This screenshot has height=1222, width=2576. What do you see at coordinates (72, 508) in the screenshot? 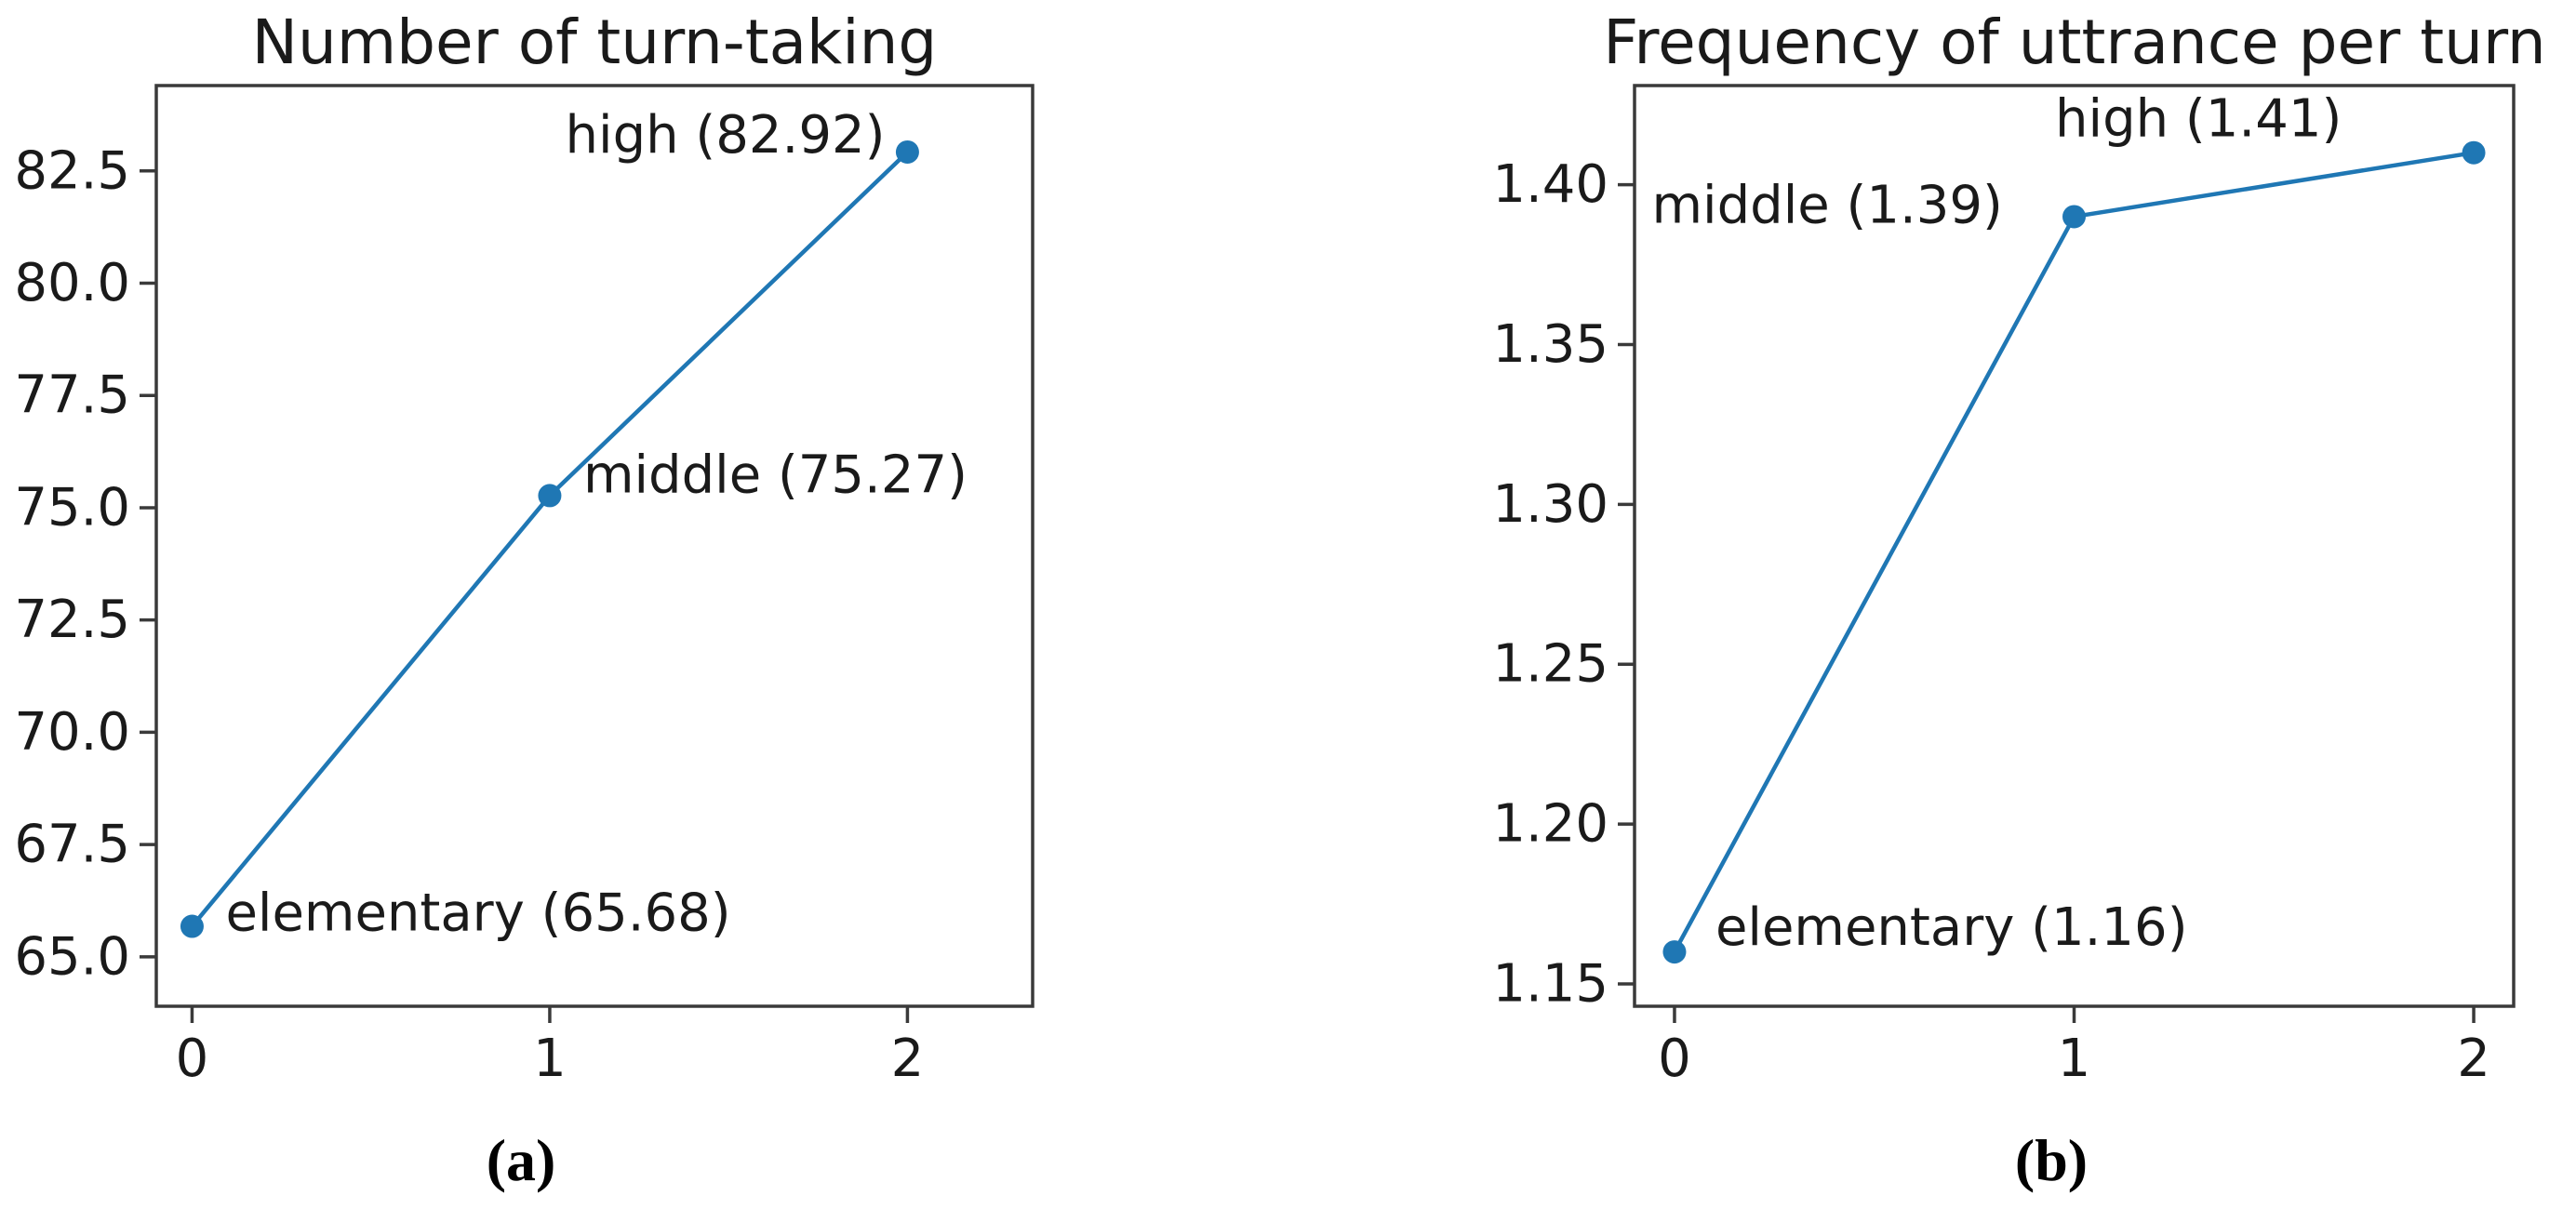
I see `chart-a-y-tick-label: 75.0` at bounding box center [72, 508].